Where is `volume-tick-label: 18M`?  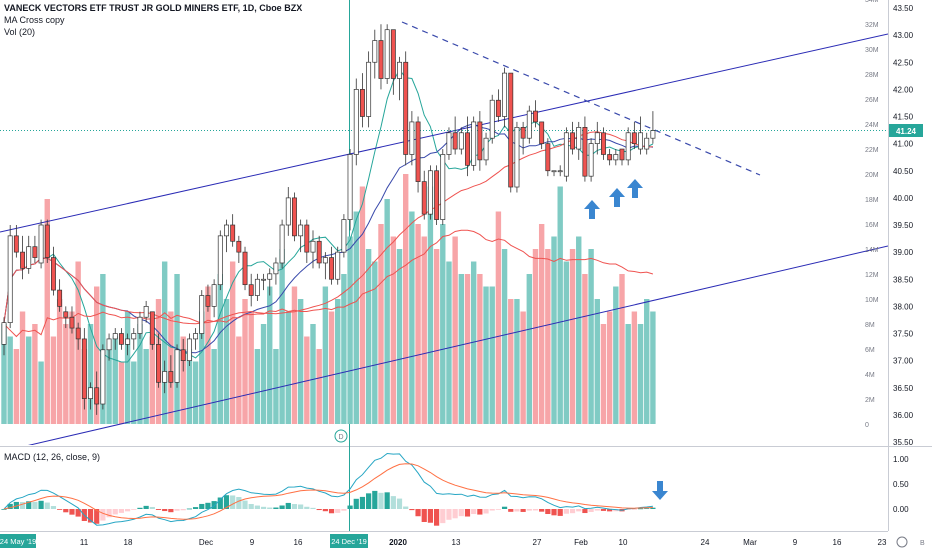 volume-tick-label: 18M is located at coordinates (872, 200).